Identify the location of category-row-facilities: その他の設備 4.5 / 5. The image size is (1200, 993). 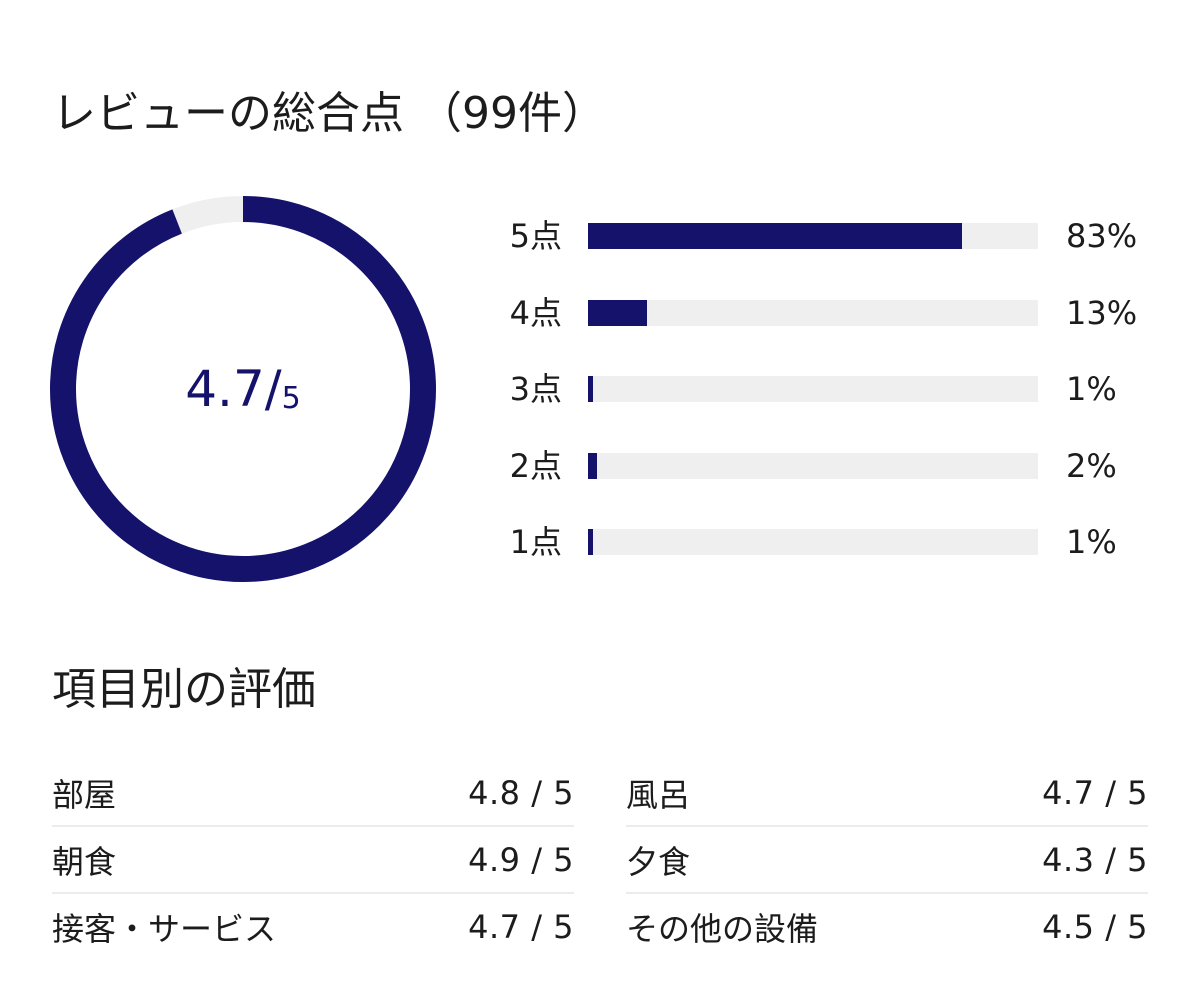
(887, 926).